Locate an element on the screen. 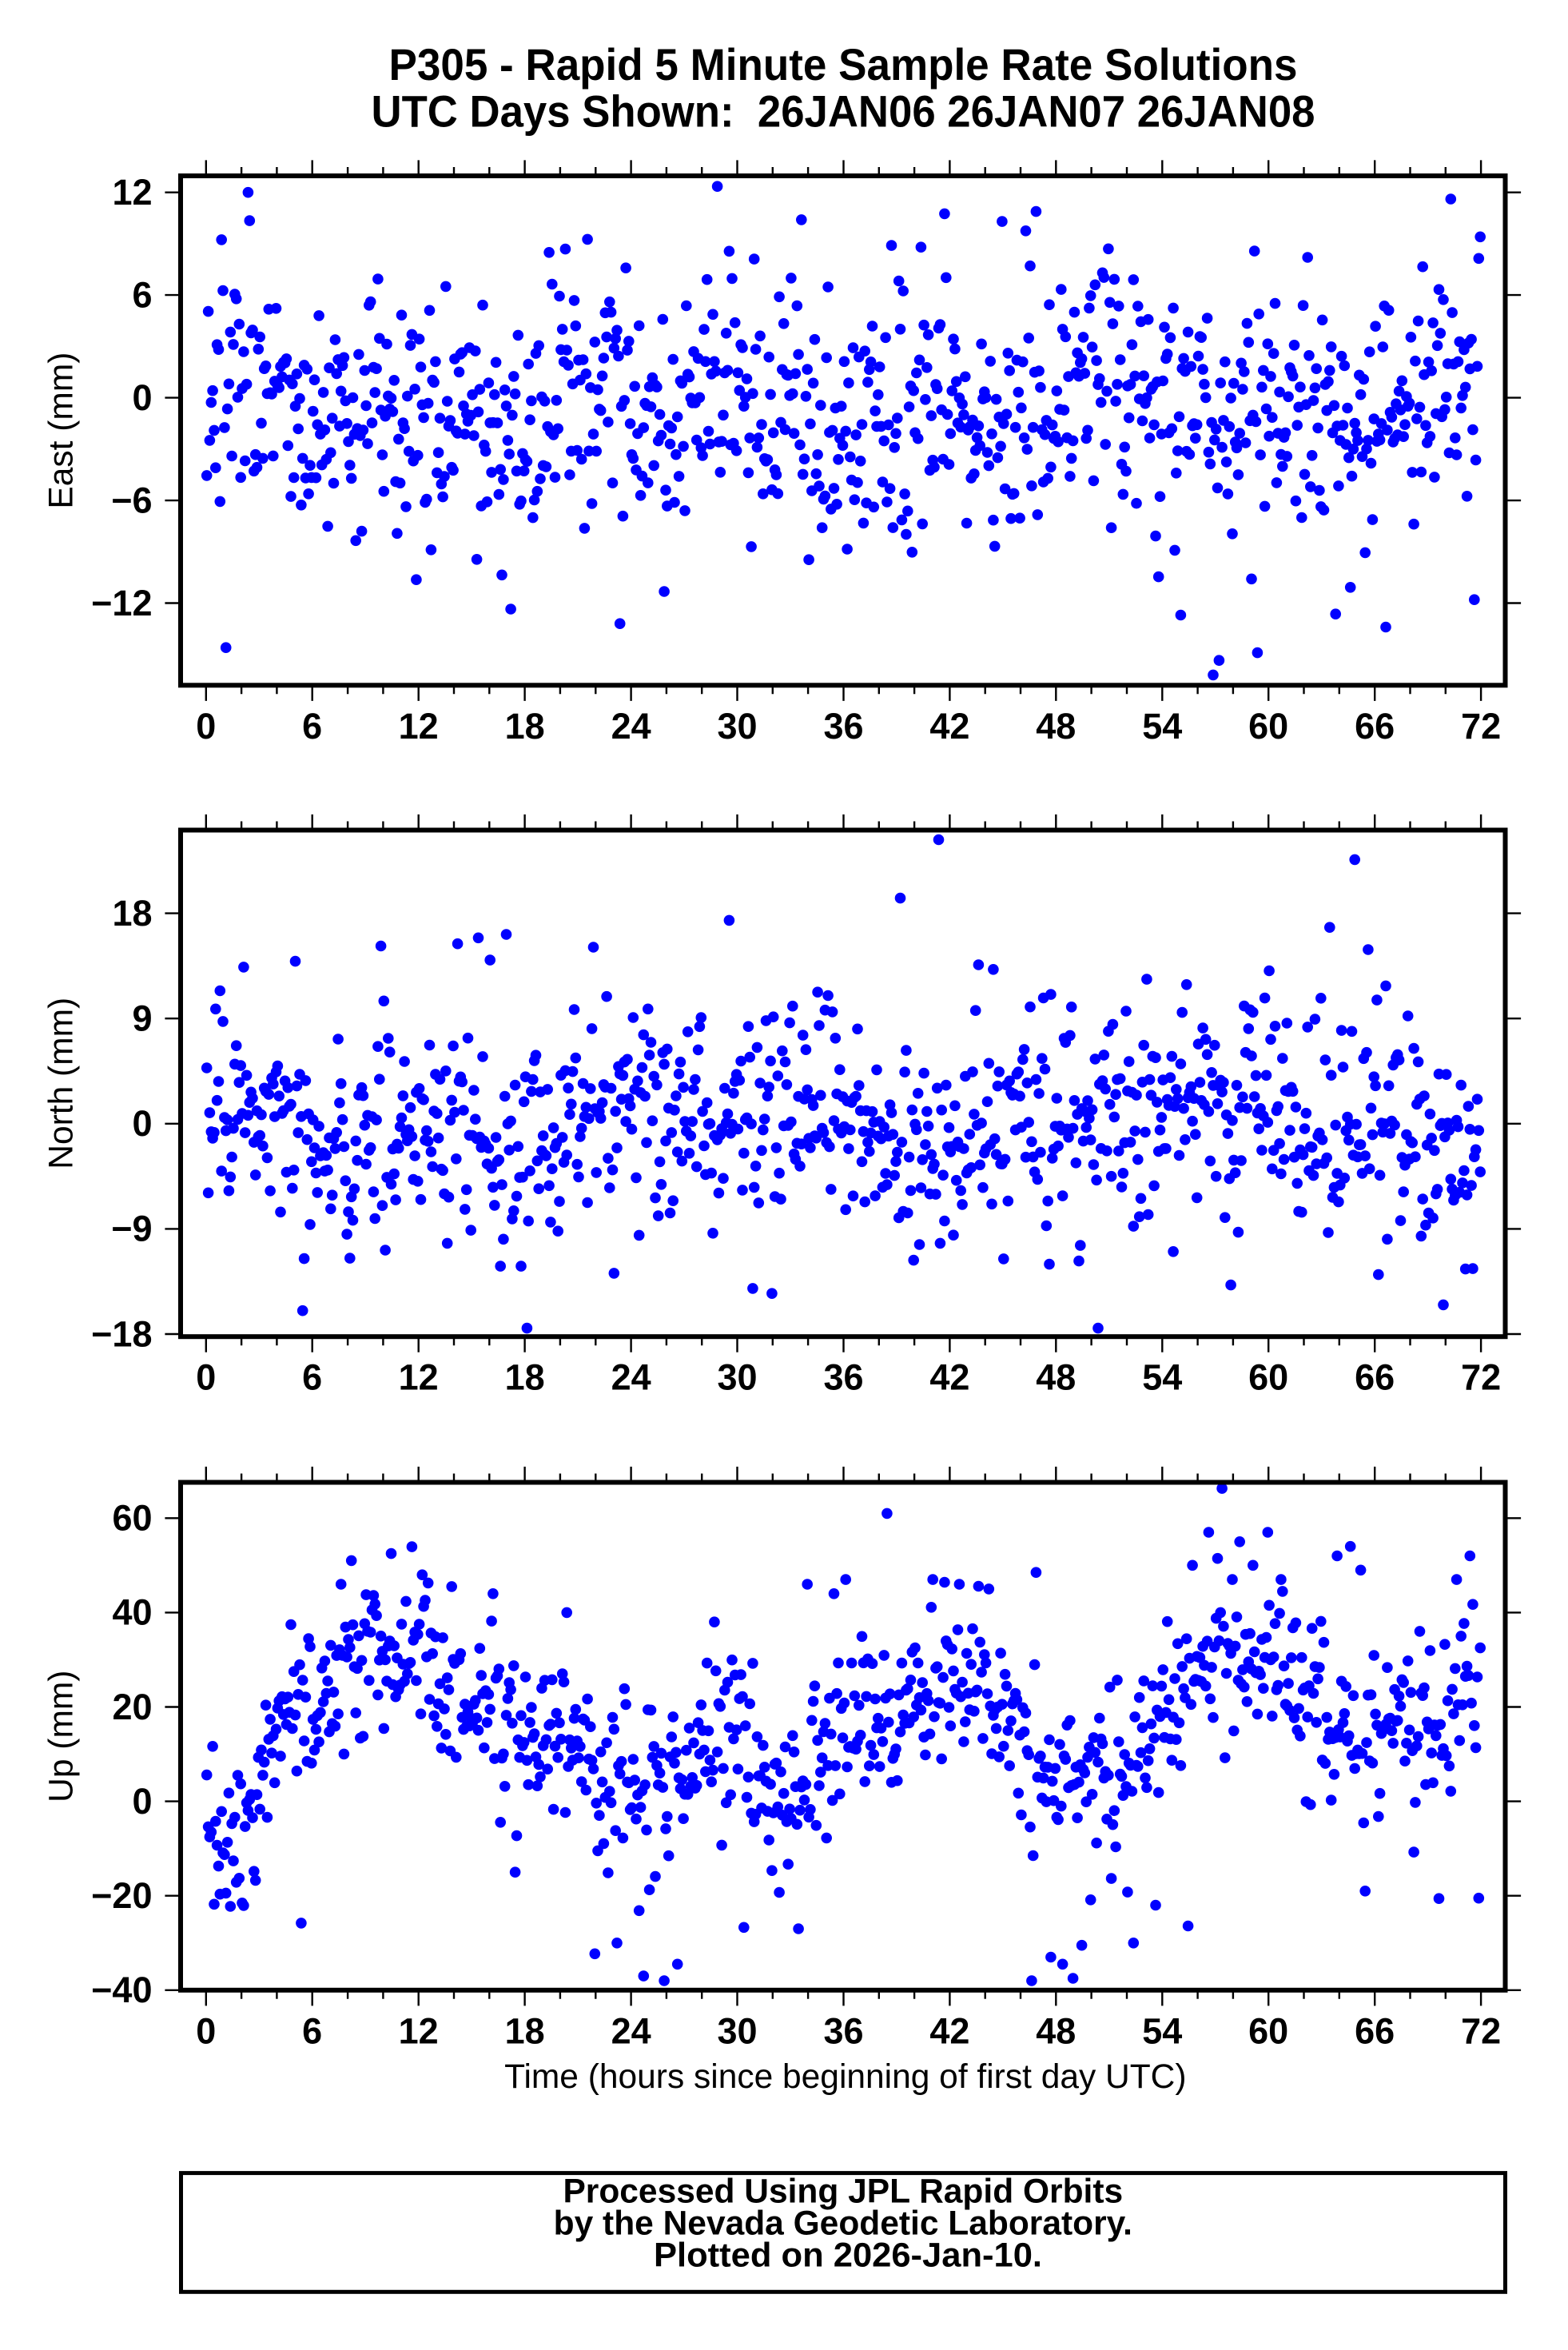 The image size is (1568, 2350). svg-text: −9 is located at coordinates (131, 1229).